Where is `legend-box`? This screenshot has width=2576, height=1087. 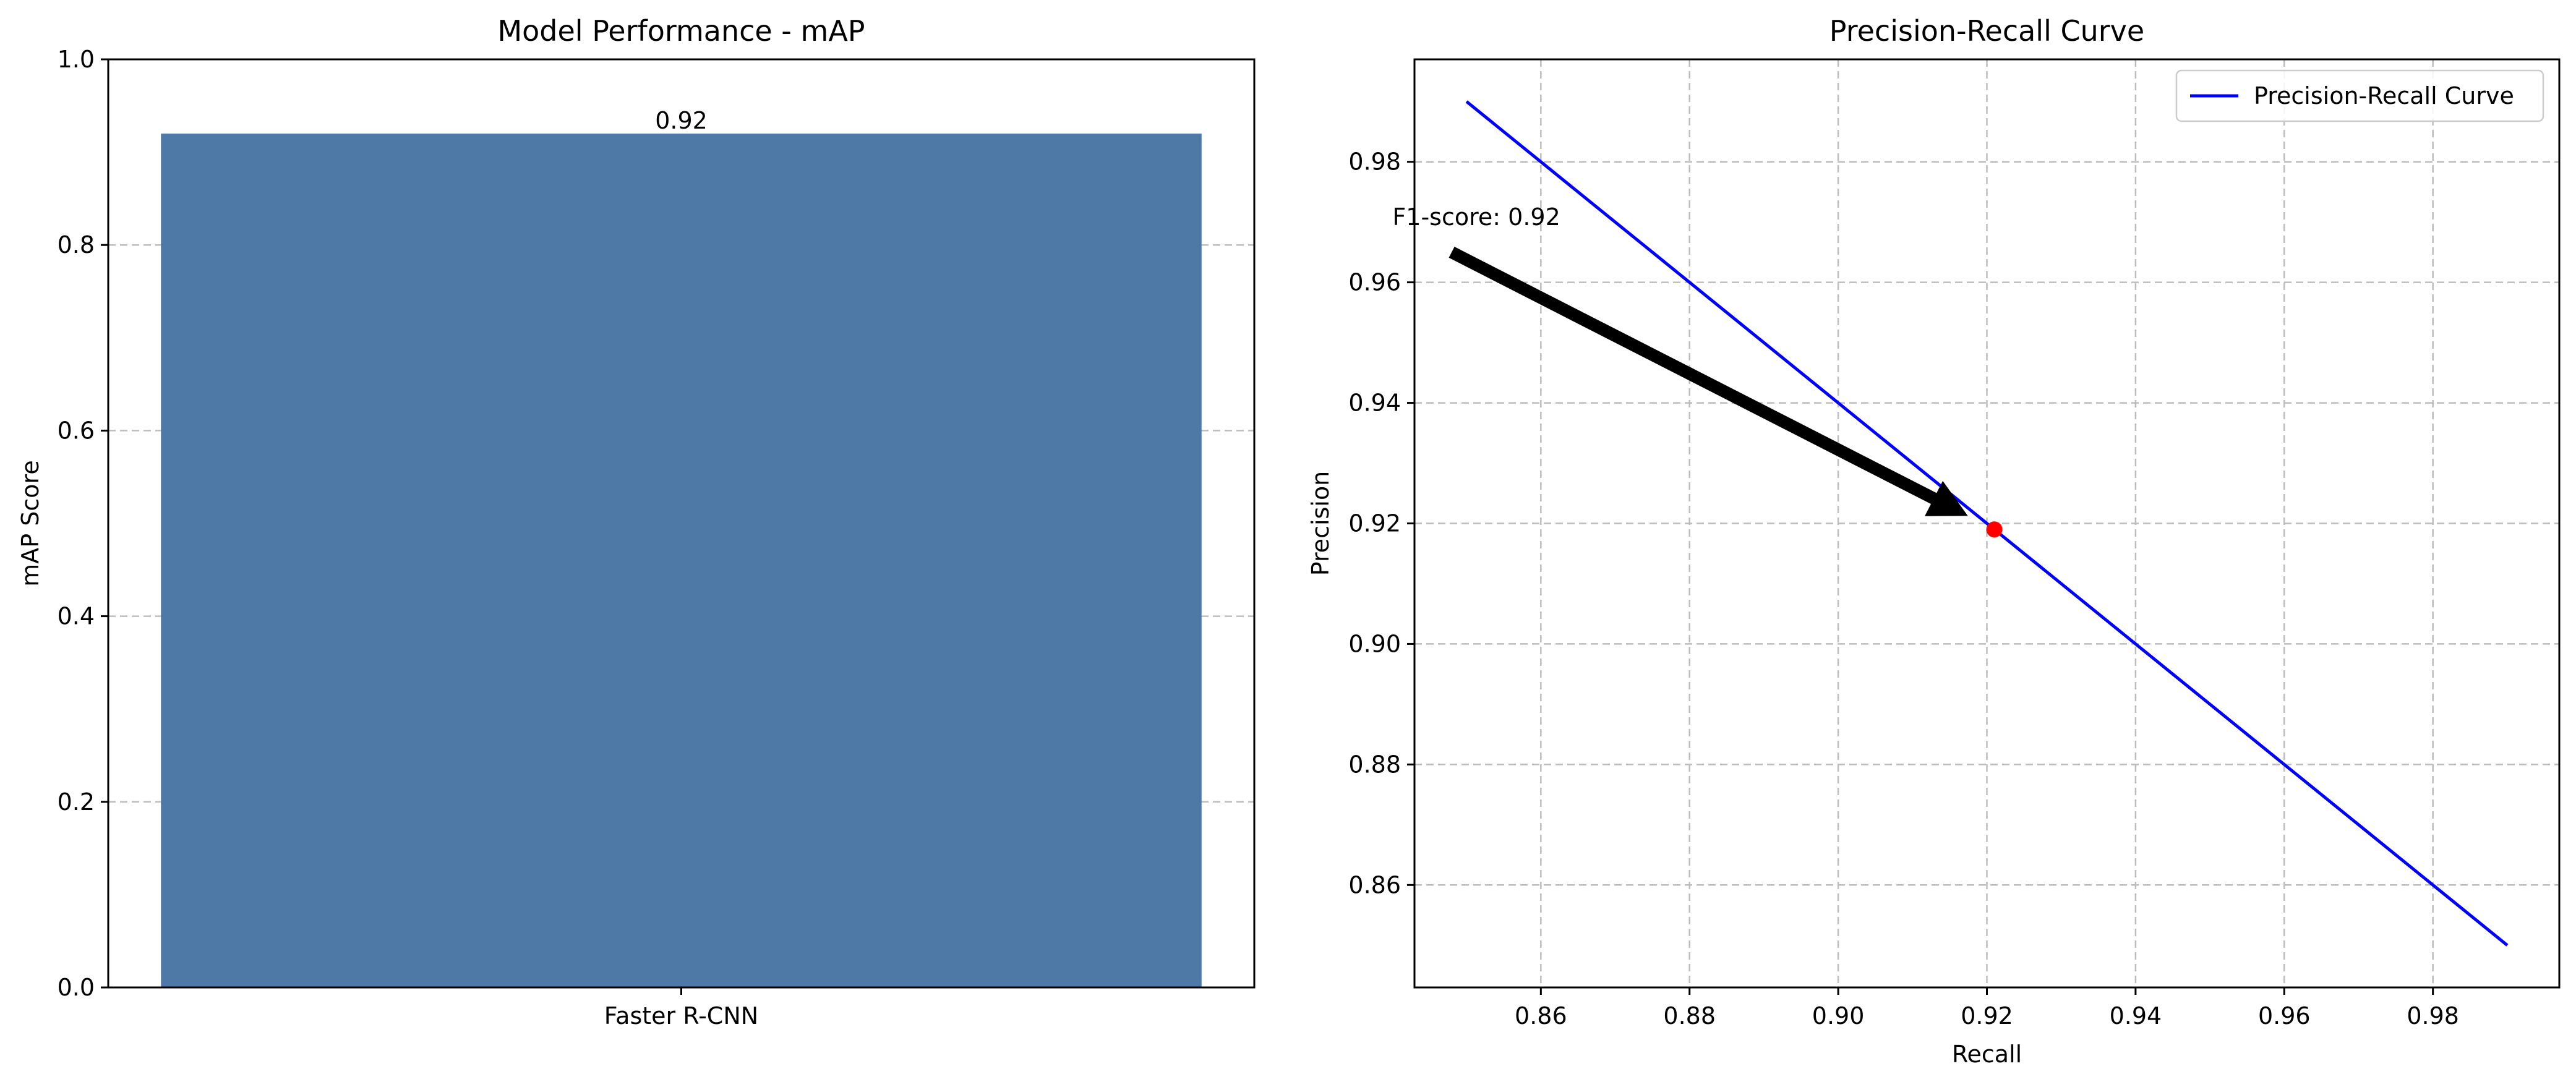 legend-box is located at coordinates (2359, 95).